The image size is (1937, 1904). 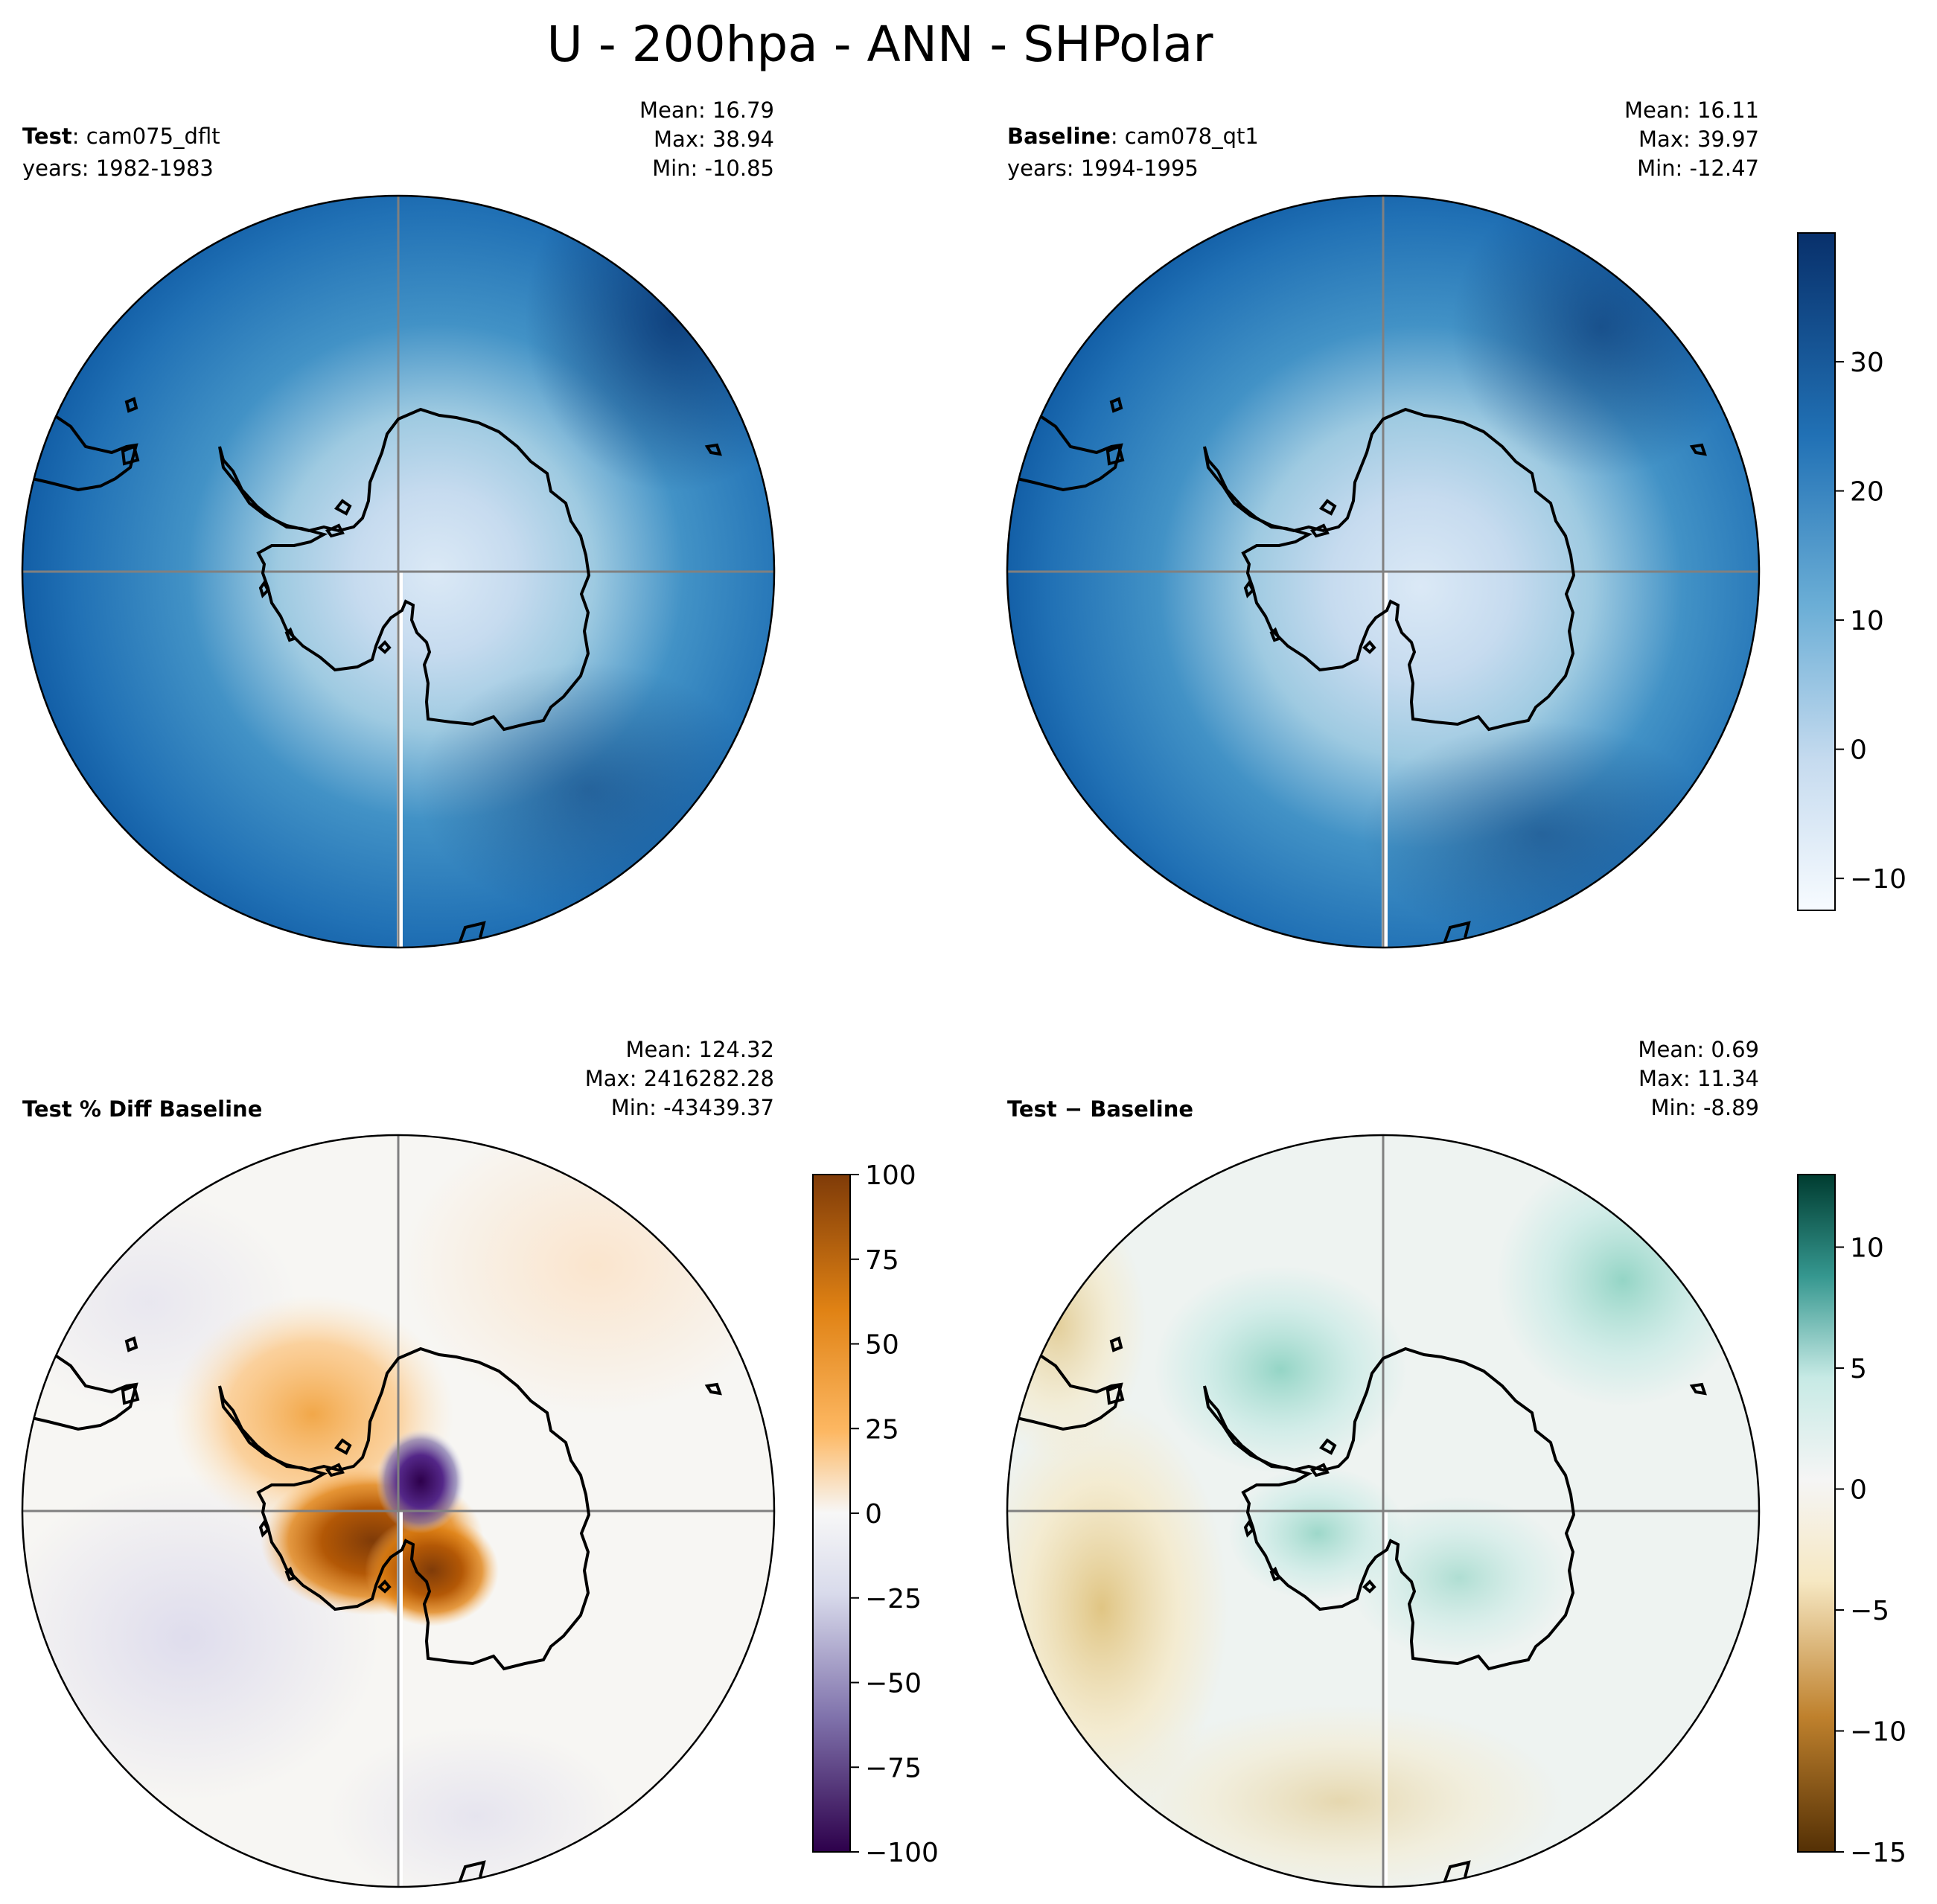 I want to click on cb-top-tick-label: 30, so click(x=1867, y=363).